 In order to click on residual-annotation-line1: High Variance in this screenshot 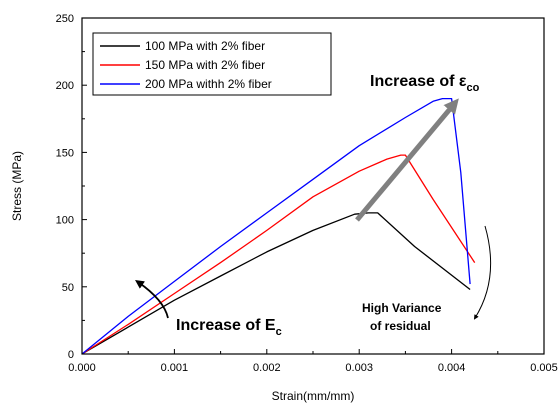, I will do `click(402, 308)`.